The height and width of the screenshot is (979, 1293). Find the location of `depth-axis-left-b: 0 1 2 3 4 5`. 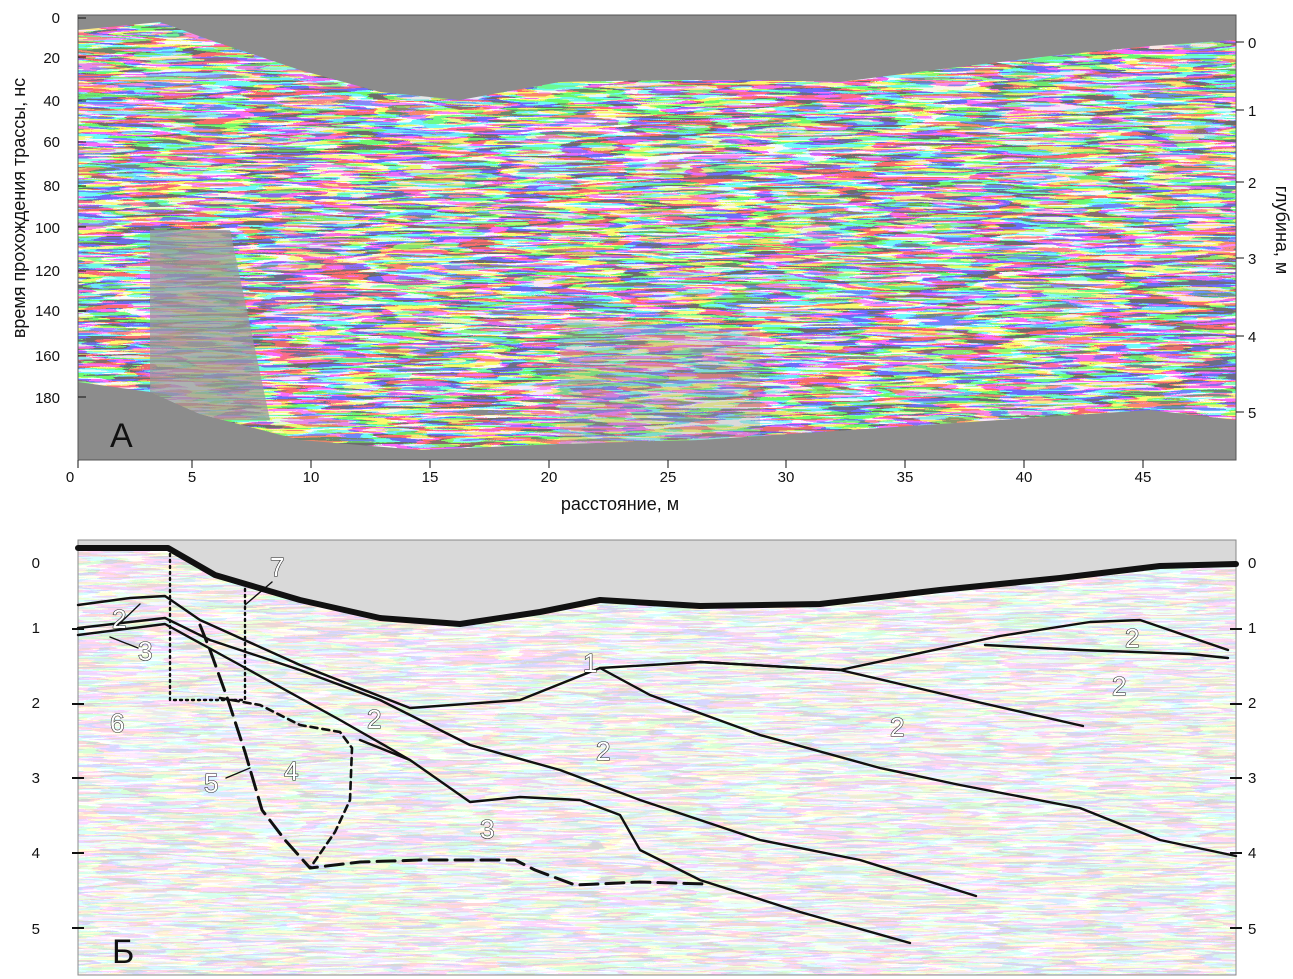

depth-axis-left-b: 0 1 2 3 4 5 is located at coordinates (58, 746).